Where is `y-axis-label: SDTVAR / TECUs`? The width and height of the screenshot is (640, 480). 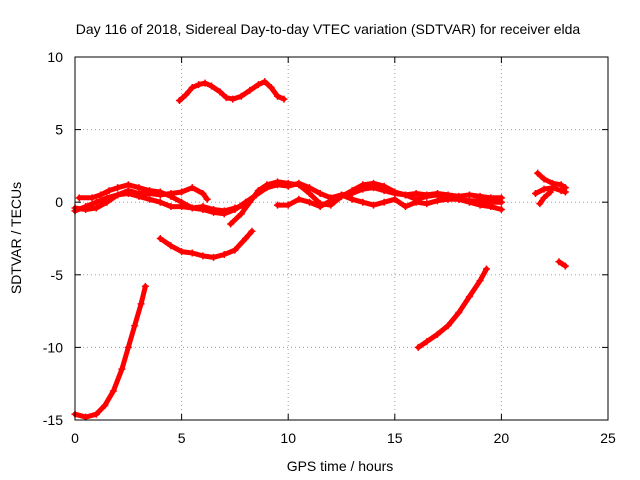
y-axis-label: SDTVAR / TECUs is located at coordinates (16, 238).